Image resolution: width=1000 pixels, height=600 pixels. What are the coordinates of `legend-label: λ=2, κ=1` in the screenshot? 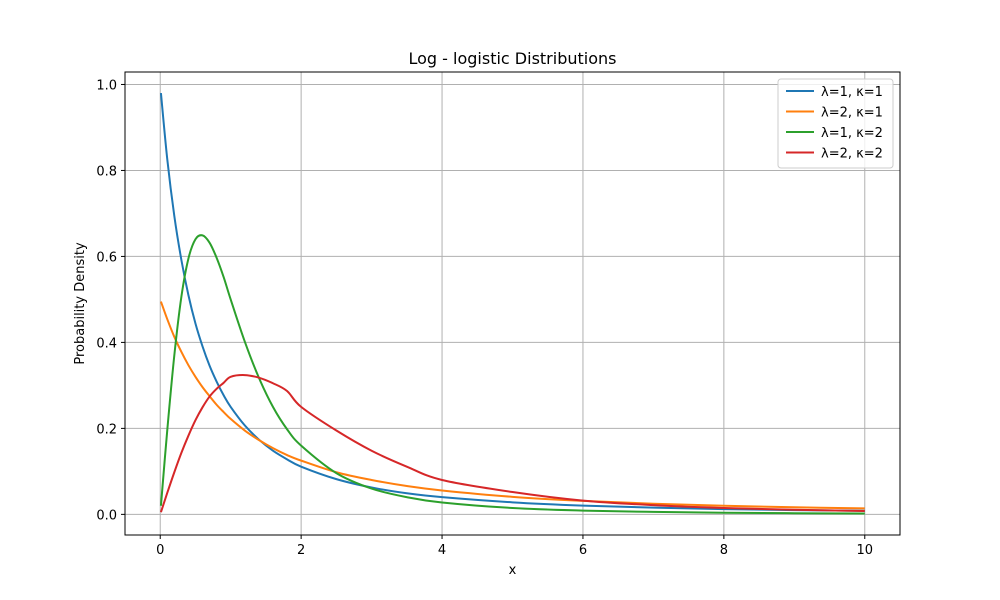 It's located at (852, 113).